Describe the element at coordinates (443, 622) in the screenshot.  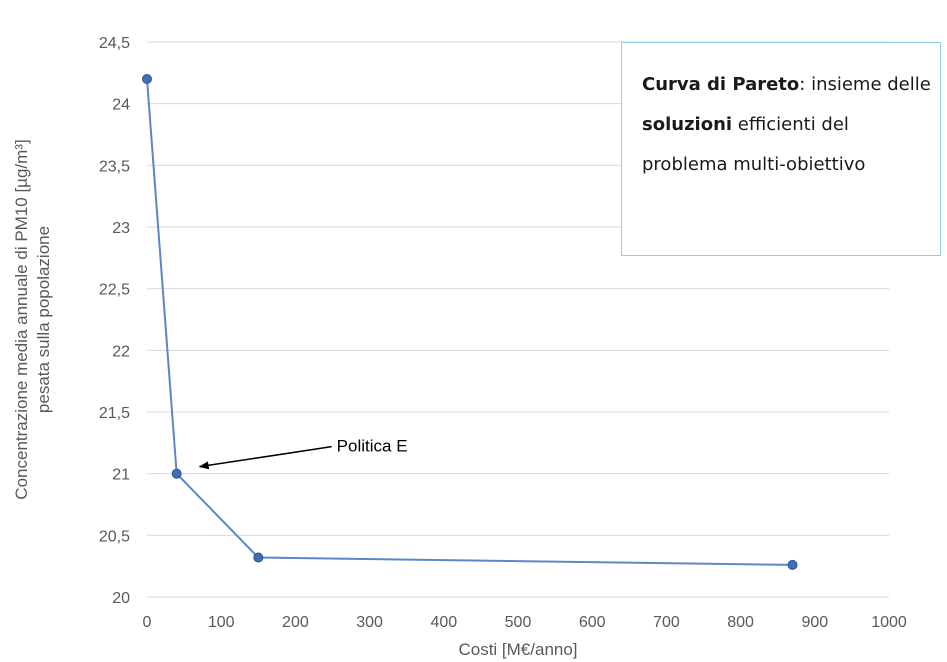
I see `x-tick-label: 400` at that location.